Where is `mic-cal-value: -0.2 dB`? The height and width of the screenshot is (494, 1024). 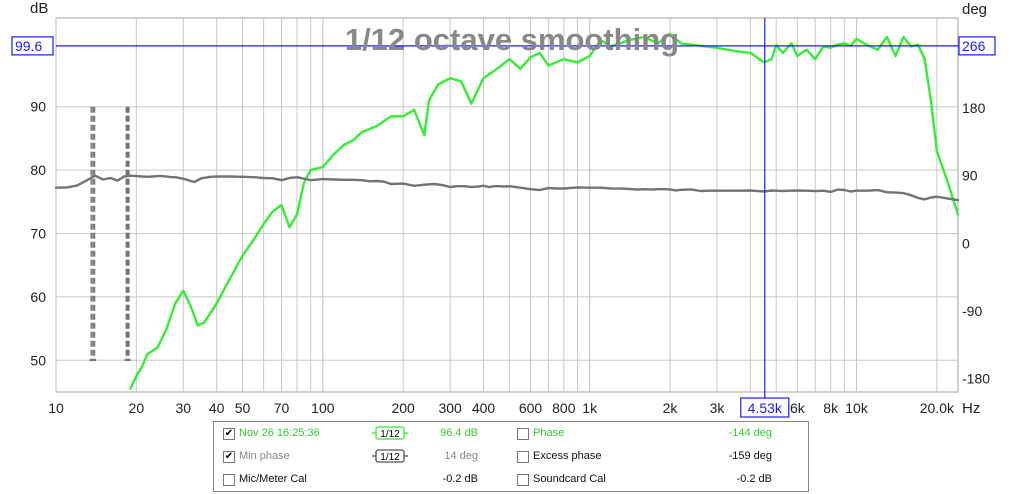 mic-cal-value: -0.2 dB is located at coordinates (460, 479).